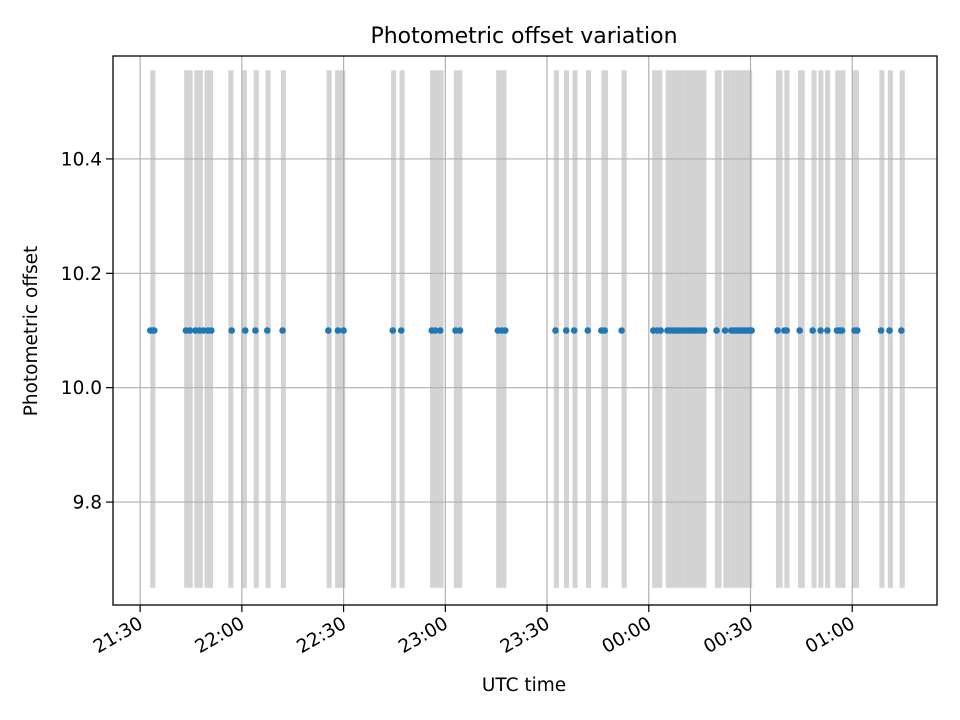  Describe the element at coordinates (87, 503) in the screenshot. I see `y-tick-label: 9.8` at that location.